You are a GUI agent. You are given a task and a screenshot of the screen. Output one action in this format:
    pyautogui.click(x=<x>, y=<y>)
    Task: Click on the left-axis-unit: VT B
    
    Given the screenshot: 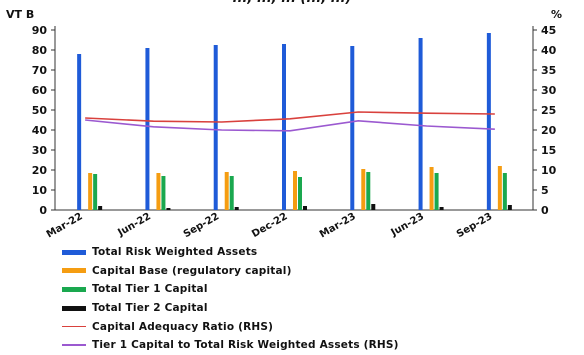 What is the action you would take?
    pyautogui.click(x=20, y=14)
    